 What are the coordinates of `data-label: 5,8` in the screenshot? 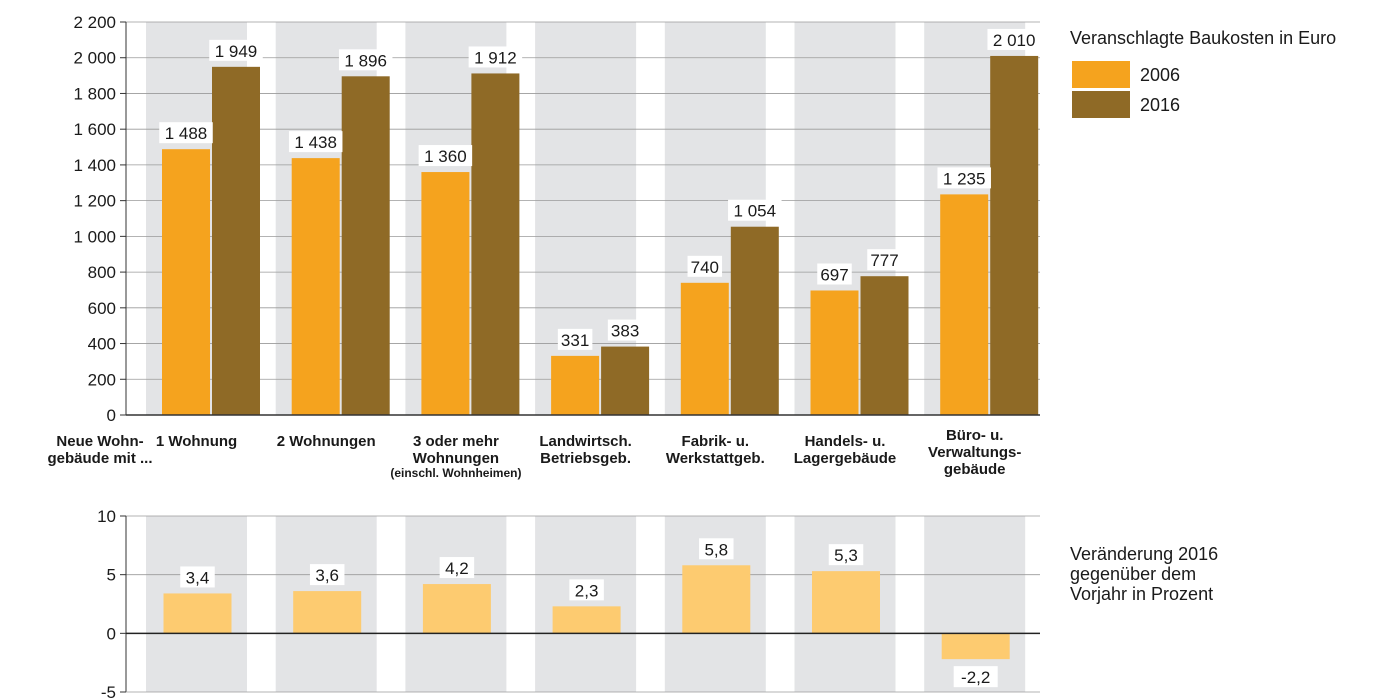 It's located at (716, 549).